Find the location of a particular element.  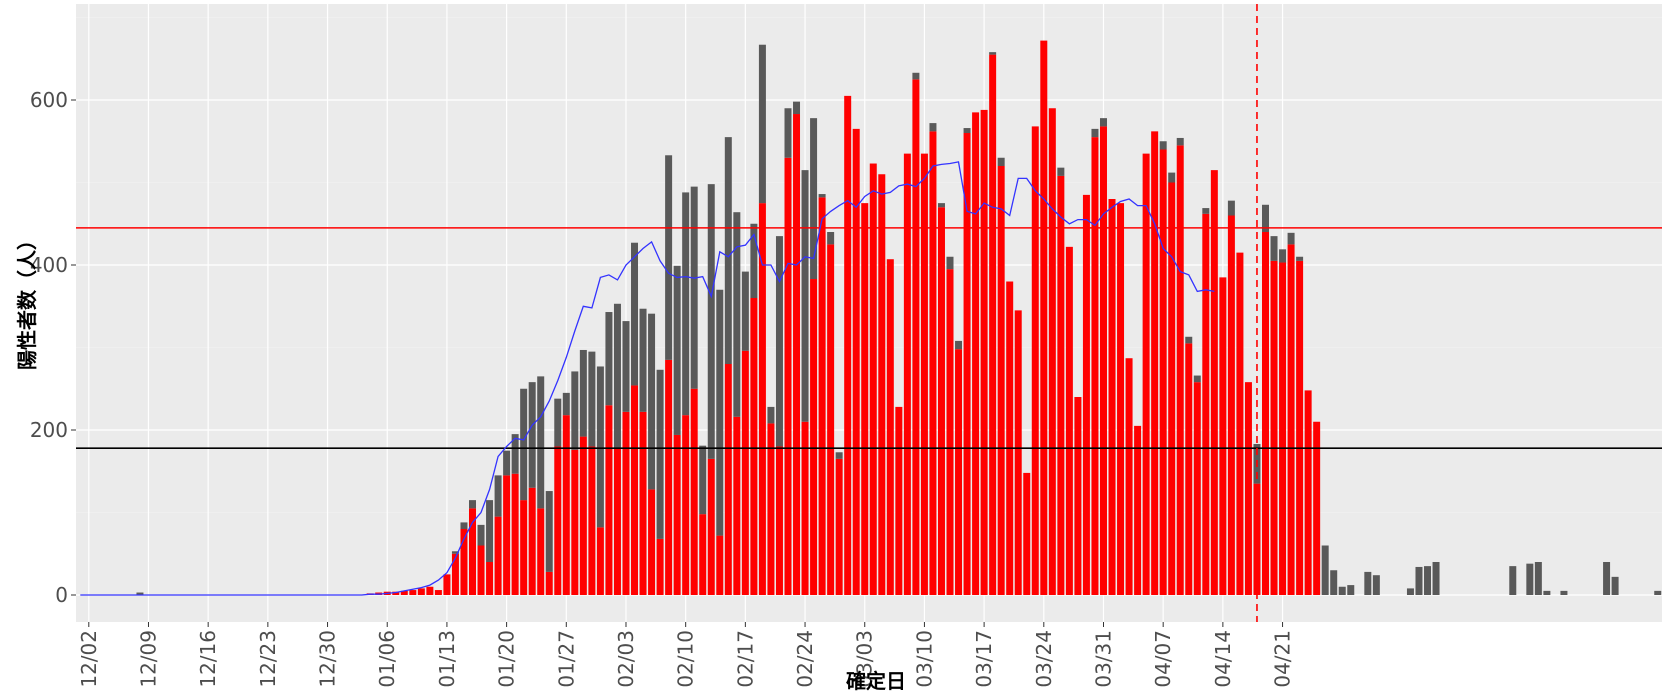

x-tick-label: 03/17 is located at coordinates (984, 659).